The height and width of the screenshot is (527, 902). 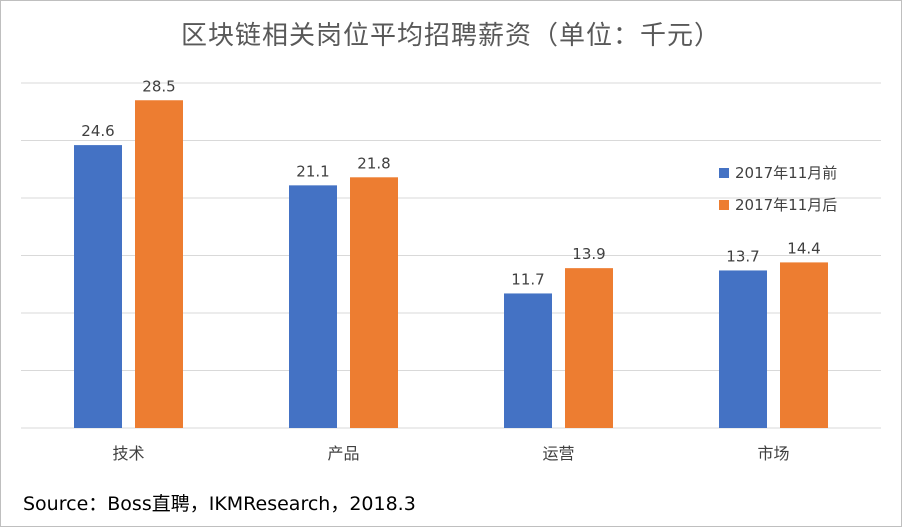 What do you see at coordinates (373, 163) in the screenshot?
I see `data-label-产品-series-2: 21.8` at bounding box center [373, 163].